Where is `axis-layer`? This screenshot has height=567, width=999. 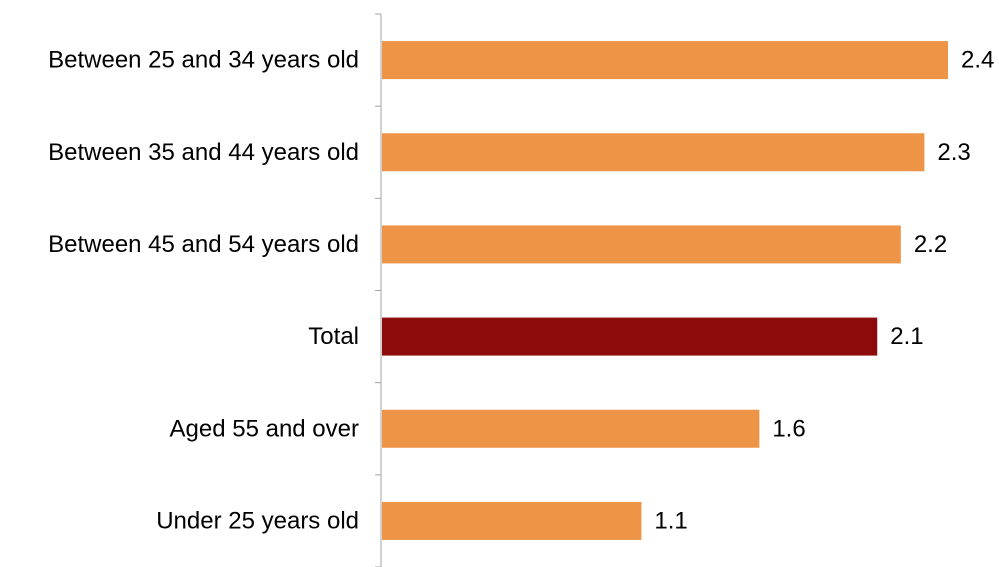
axis-layer is located at coordinates (378, 290).